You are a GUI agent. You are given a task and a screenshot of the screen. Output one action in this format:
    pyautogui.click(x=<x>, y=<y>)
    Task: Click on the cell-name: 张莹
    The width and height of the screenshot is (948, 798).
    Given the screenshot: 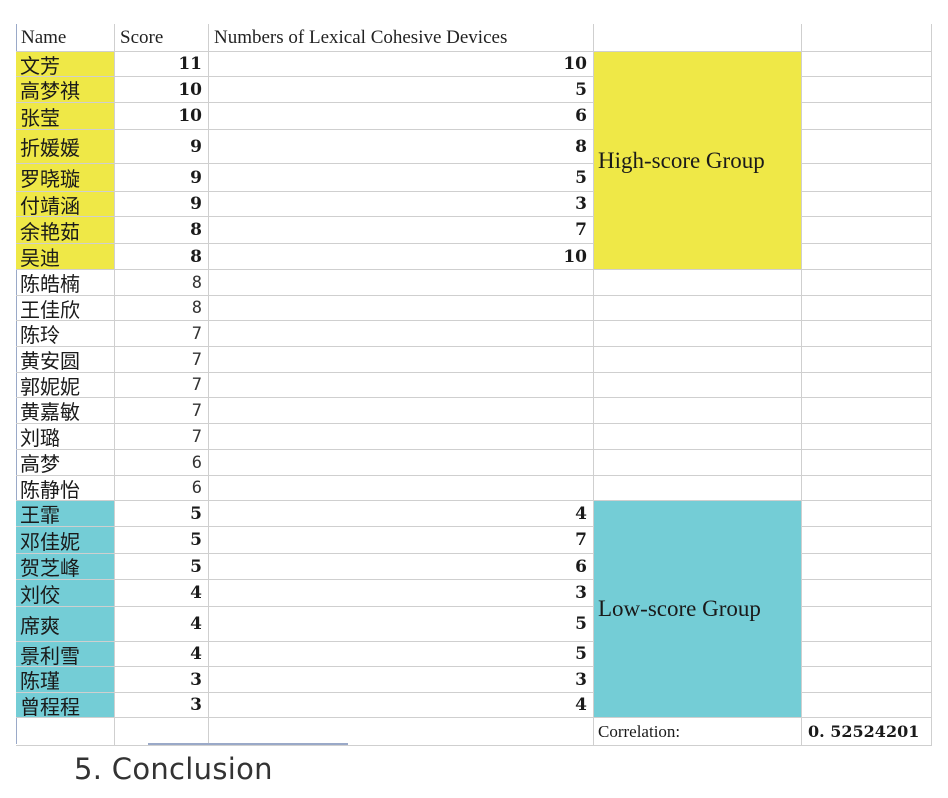 What is the action you would take?
    pyautogui.click(x=65, y=116)
    